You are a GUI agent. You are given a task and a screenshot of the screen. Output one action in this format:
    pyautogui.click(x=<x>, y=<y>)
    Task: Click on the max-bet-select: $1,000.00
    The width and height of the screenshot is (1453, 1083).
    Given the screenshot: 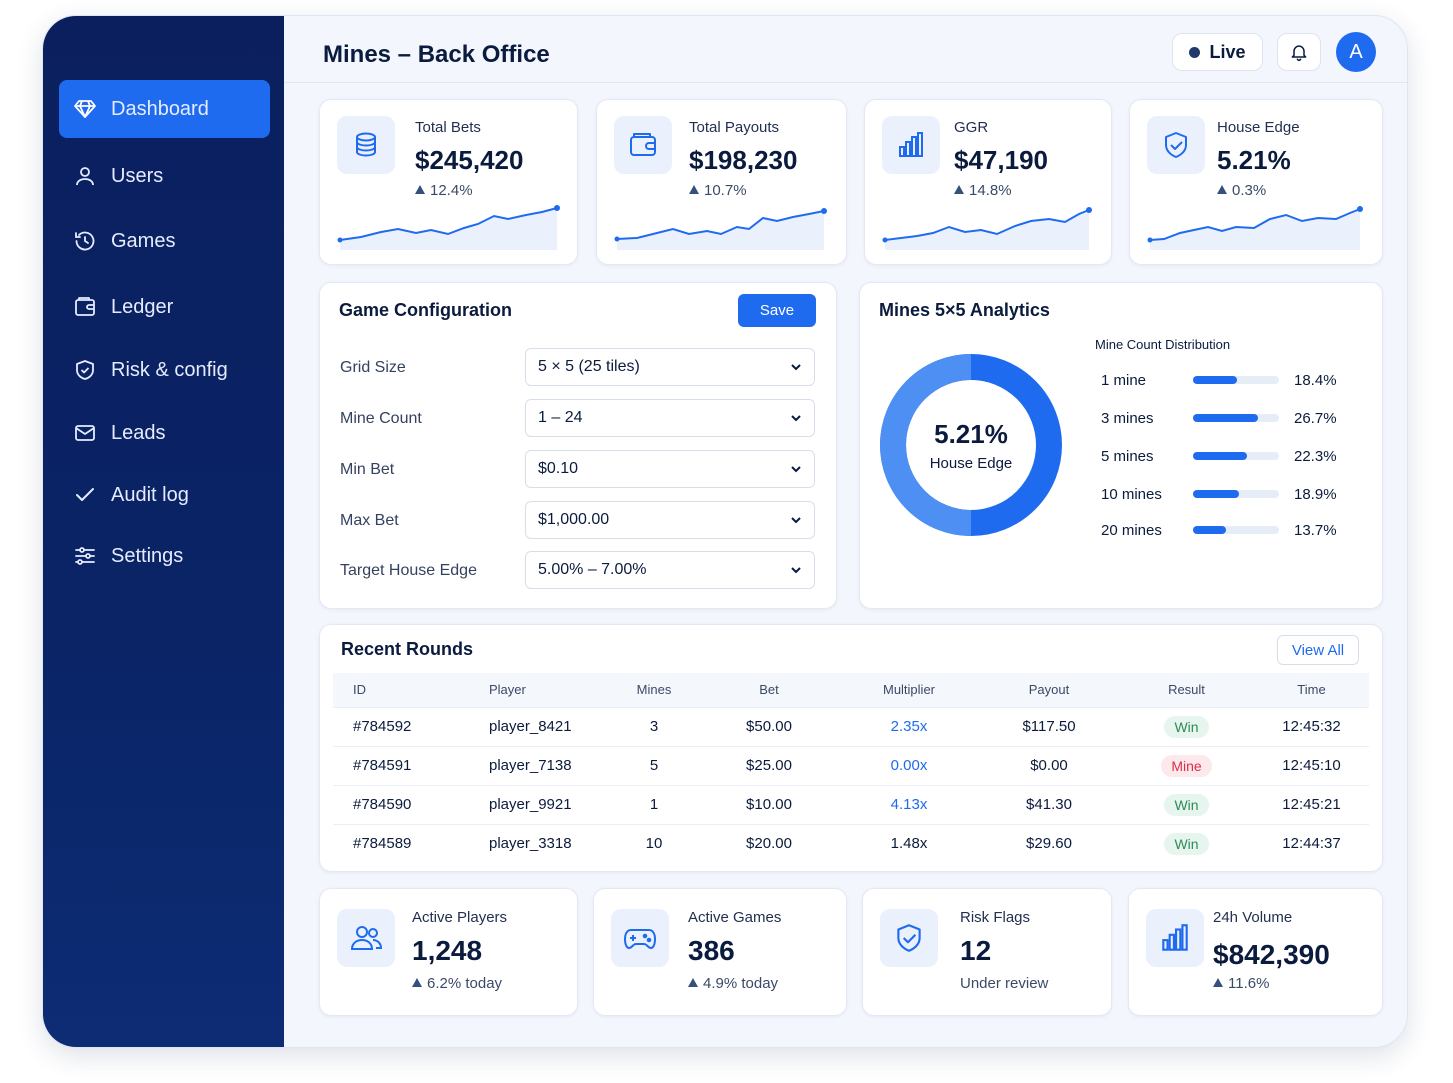 What is the action you would take?
    pyautogui.click(x=670, y=520)
    